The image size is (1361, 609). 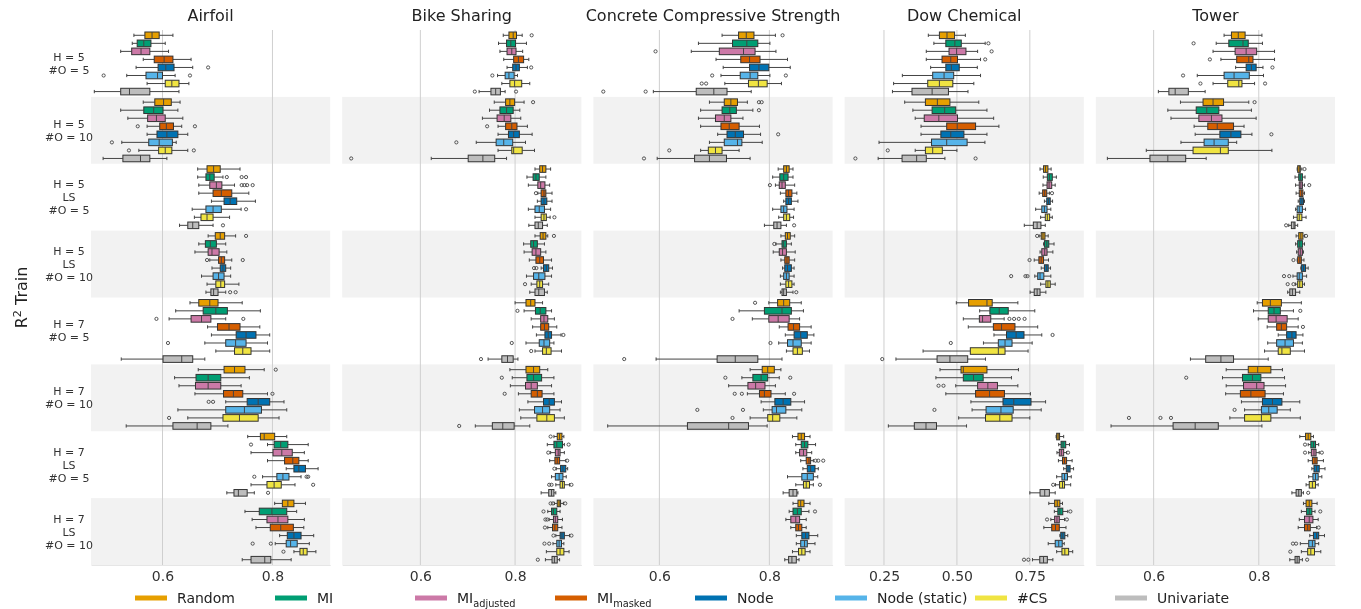 I want to click on legend-label: MI, so click(x=325, y=598).